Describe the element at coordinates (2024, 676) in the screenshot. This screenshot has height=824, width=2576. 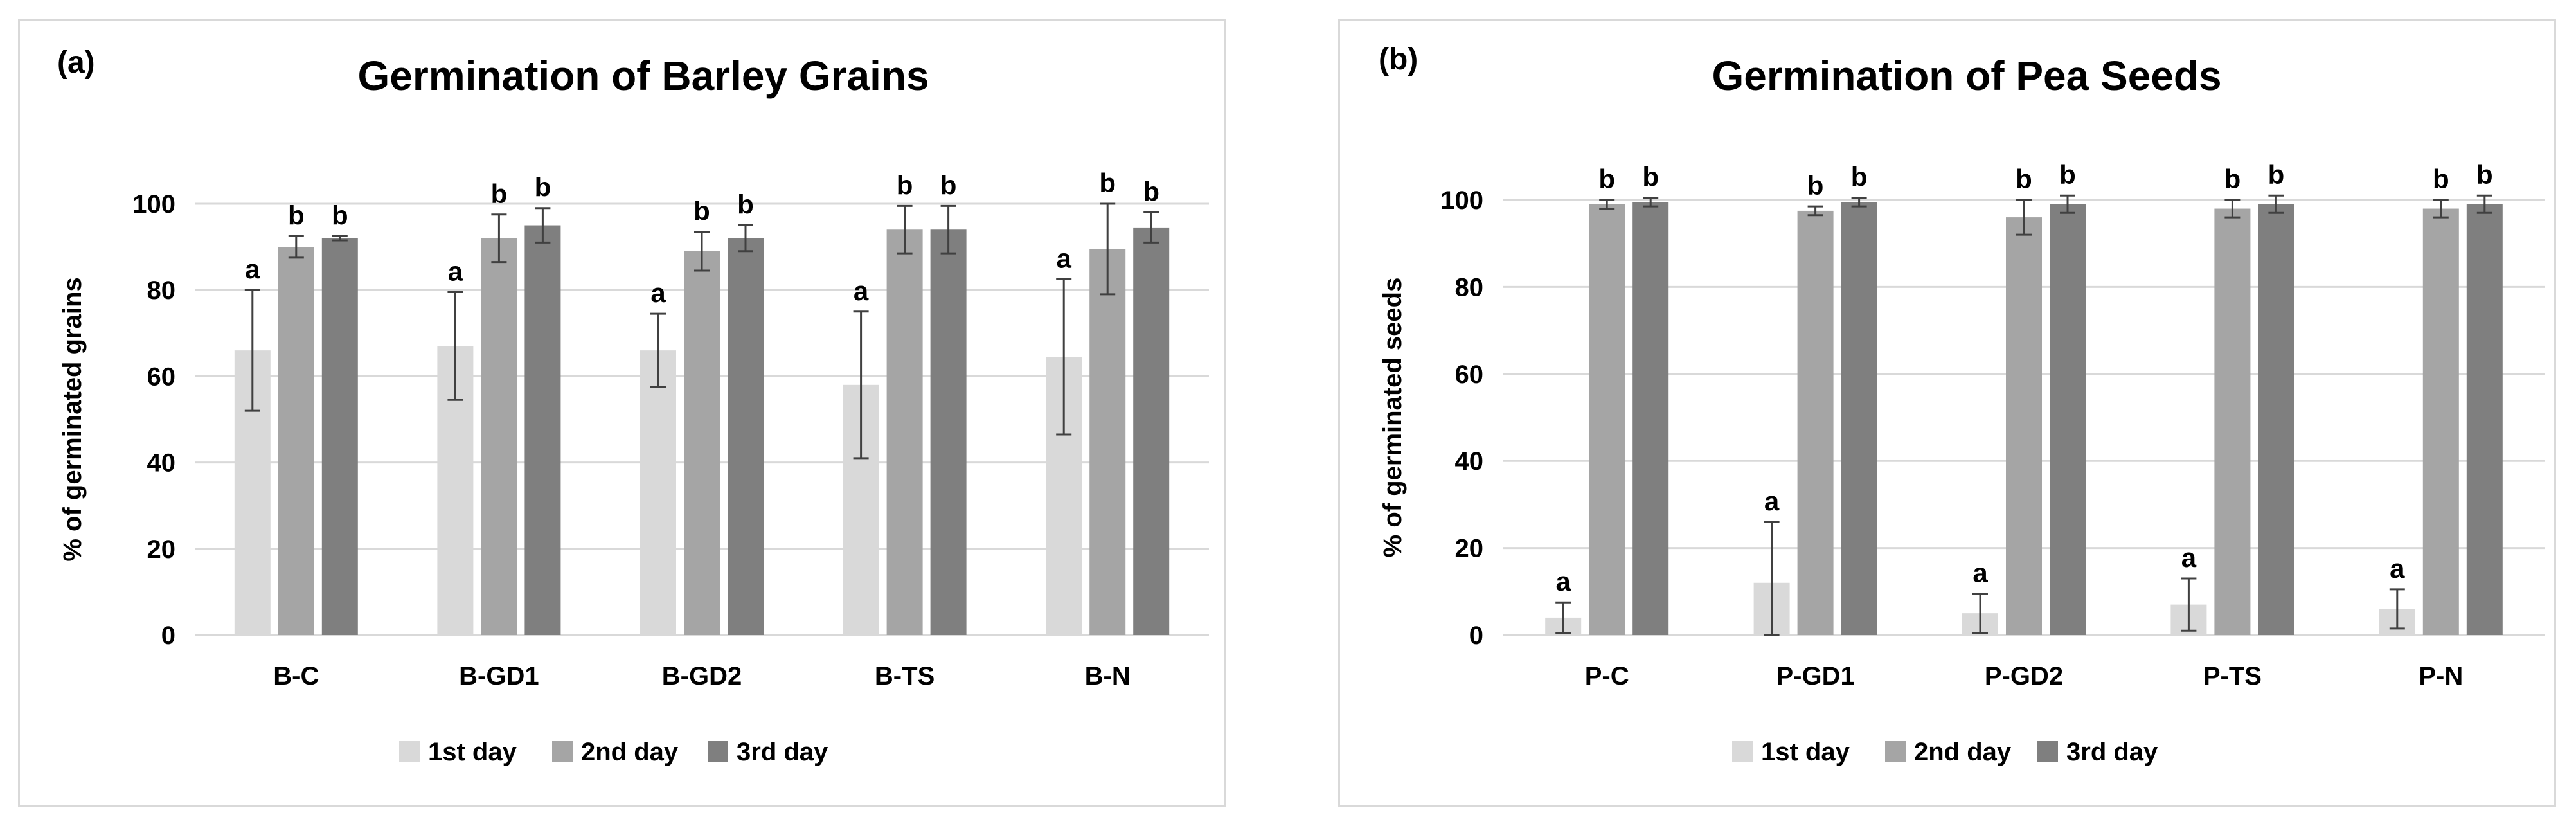
I see `x-tick-label: P-GD2` at that location.